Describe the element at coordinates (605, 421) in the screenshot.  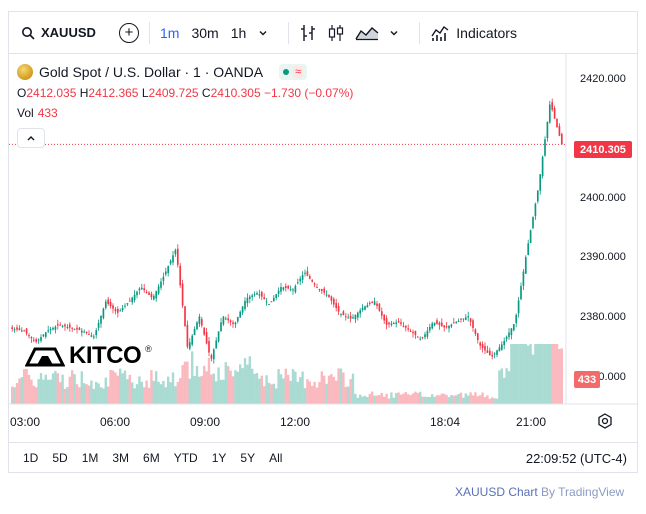
I see `settings-gear-icon` at that location.